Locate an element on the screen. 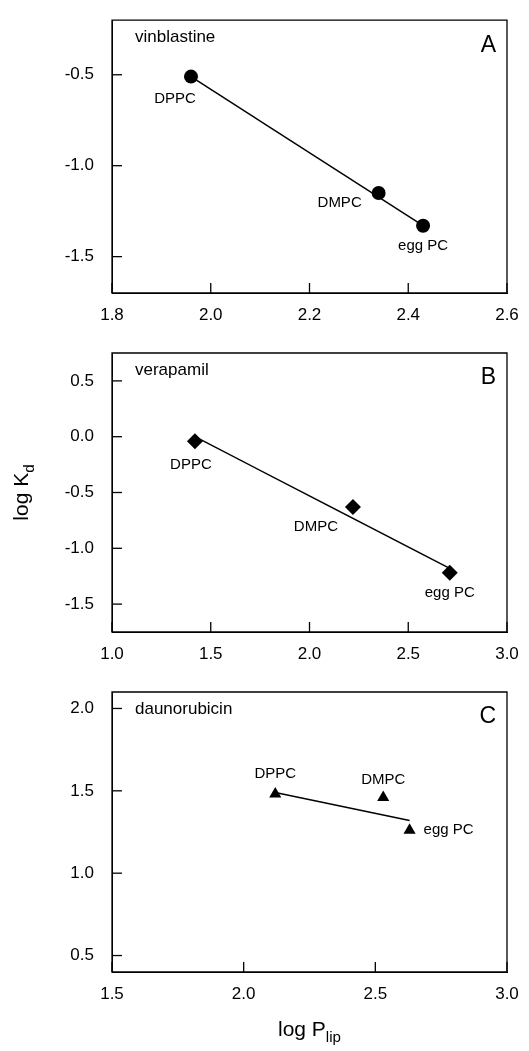 This screenshot has width=529, height=1051. annotation: A is located at coordinates (488, 43).